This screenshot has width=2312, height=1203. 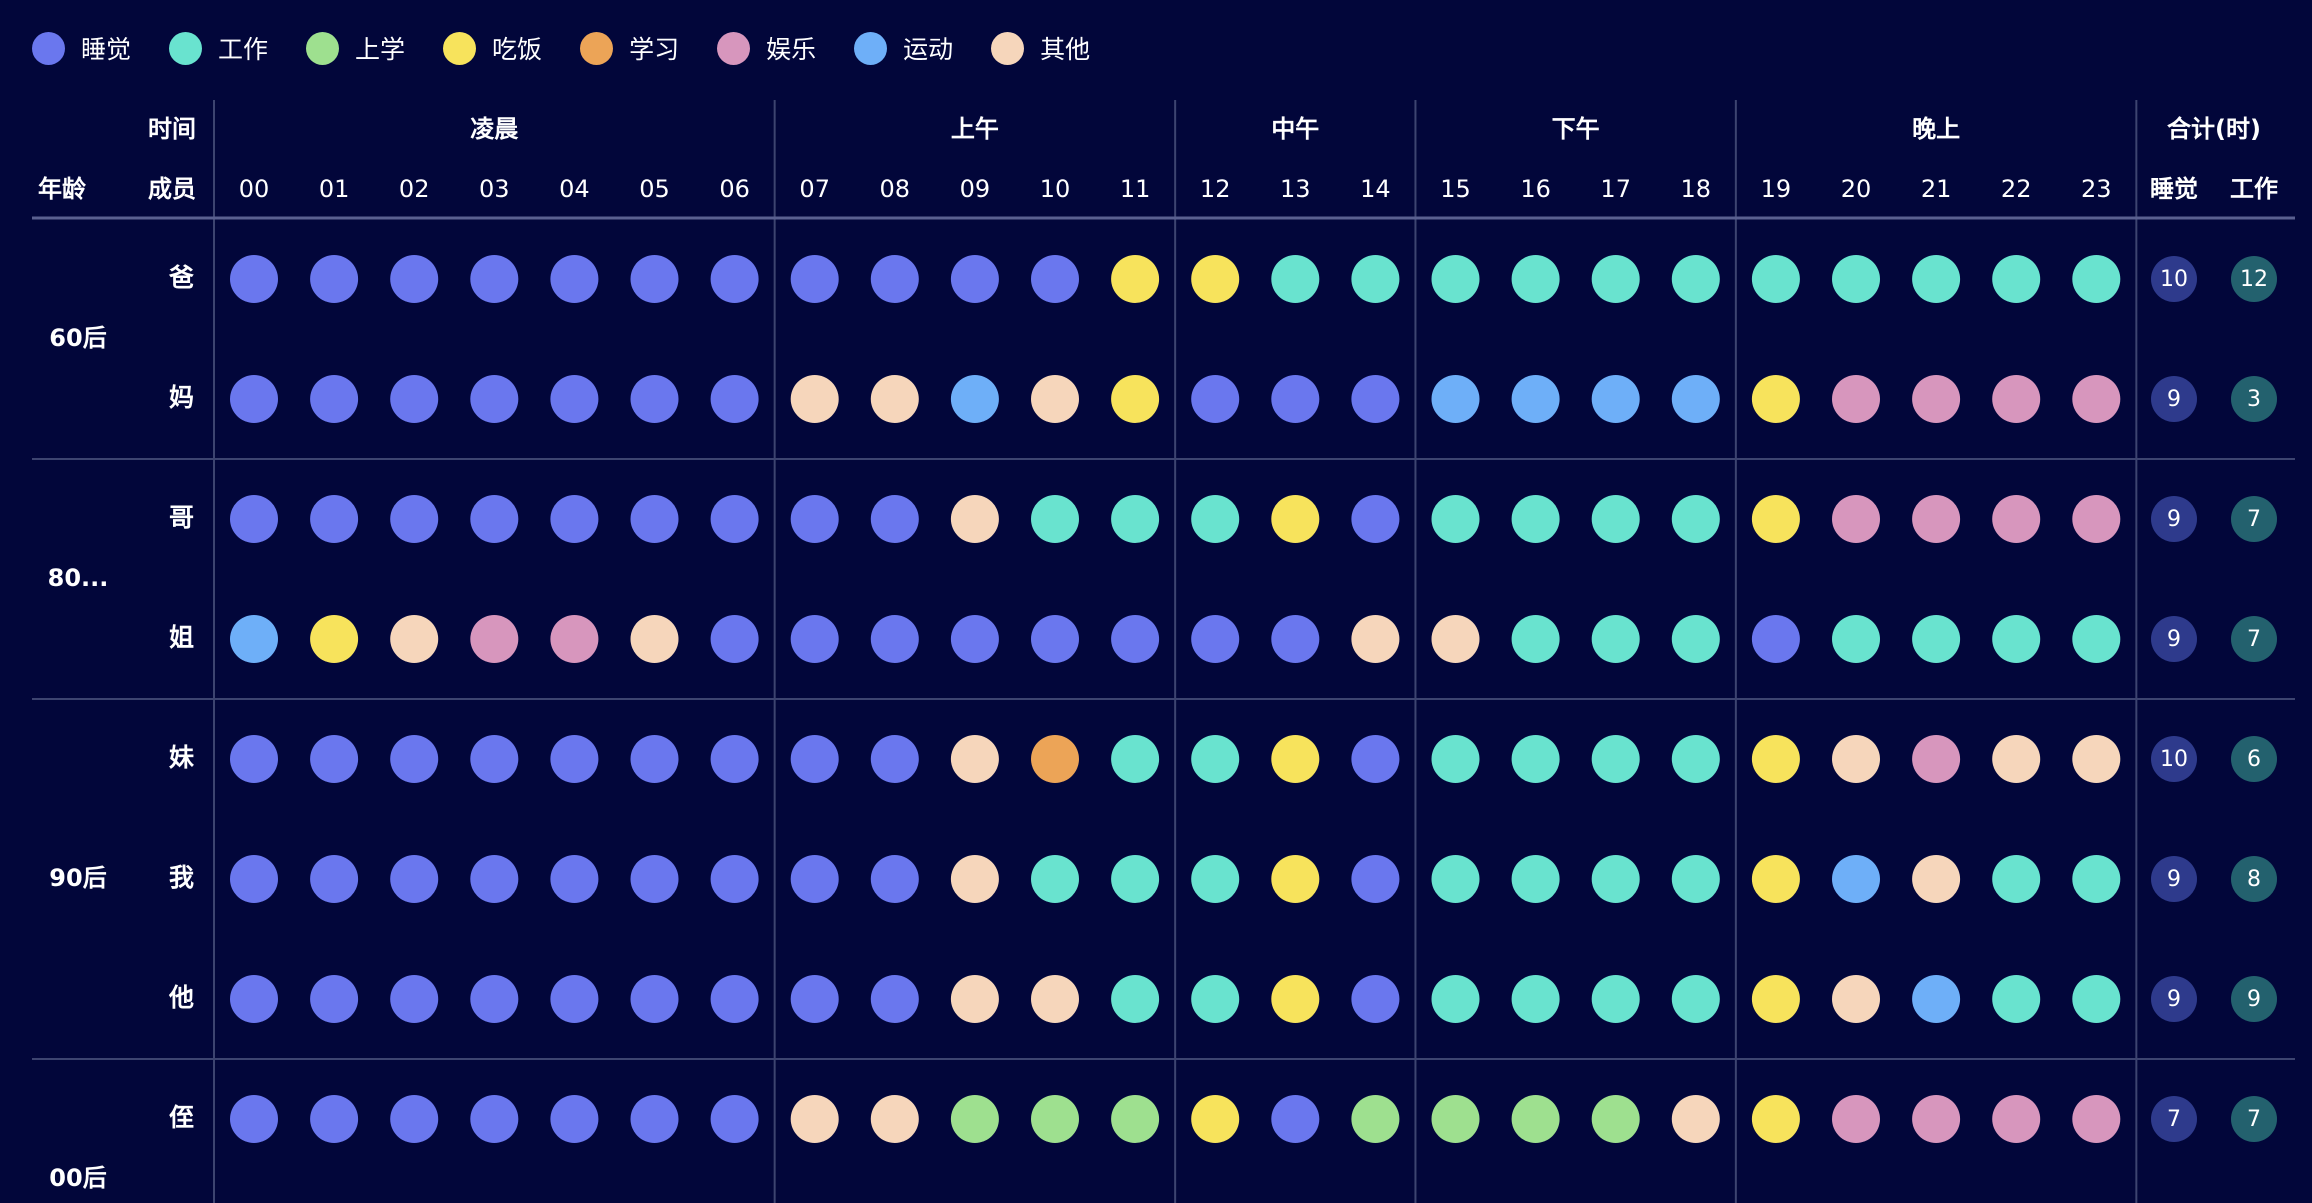 I want to click on hour-tick-label: 03, so click(x=494, y=189).